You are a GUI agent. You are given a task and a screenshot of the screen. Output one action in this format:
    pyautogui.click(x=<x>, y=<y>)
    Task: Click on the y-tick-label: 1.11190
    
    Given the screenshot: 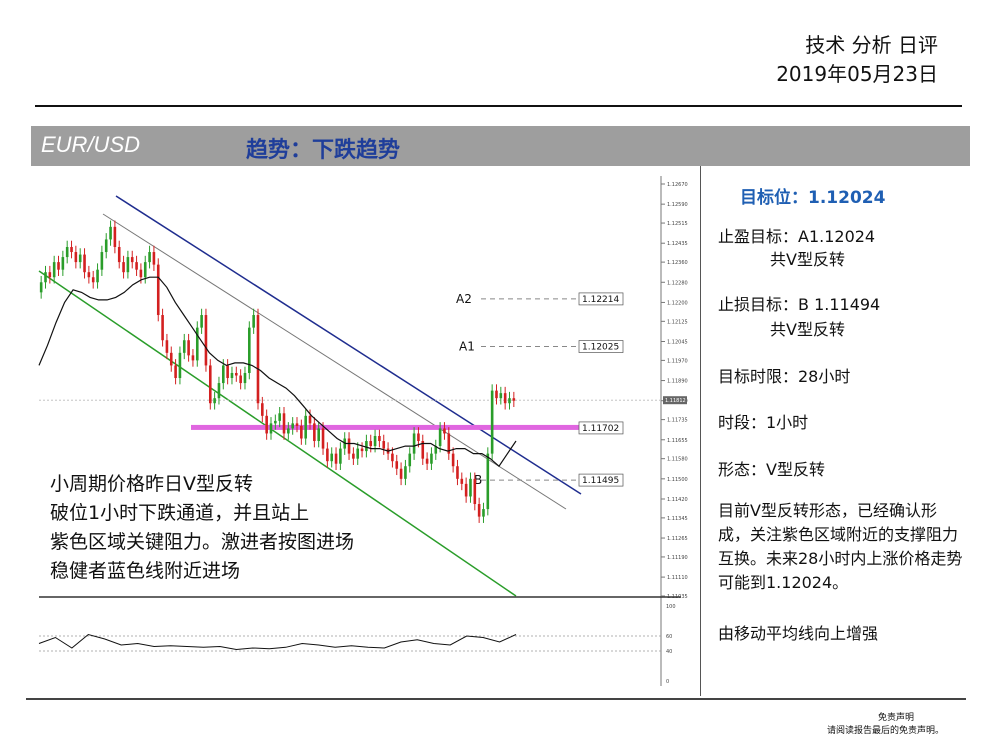 What is the action you would take?
    pyautogui.click(x=677, y=558)
    